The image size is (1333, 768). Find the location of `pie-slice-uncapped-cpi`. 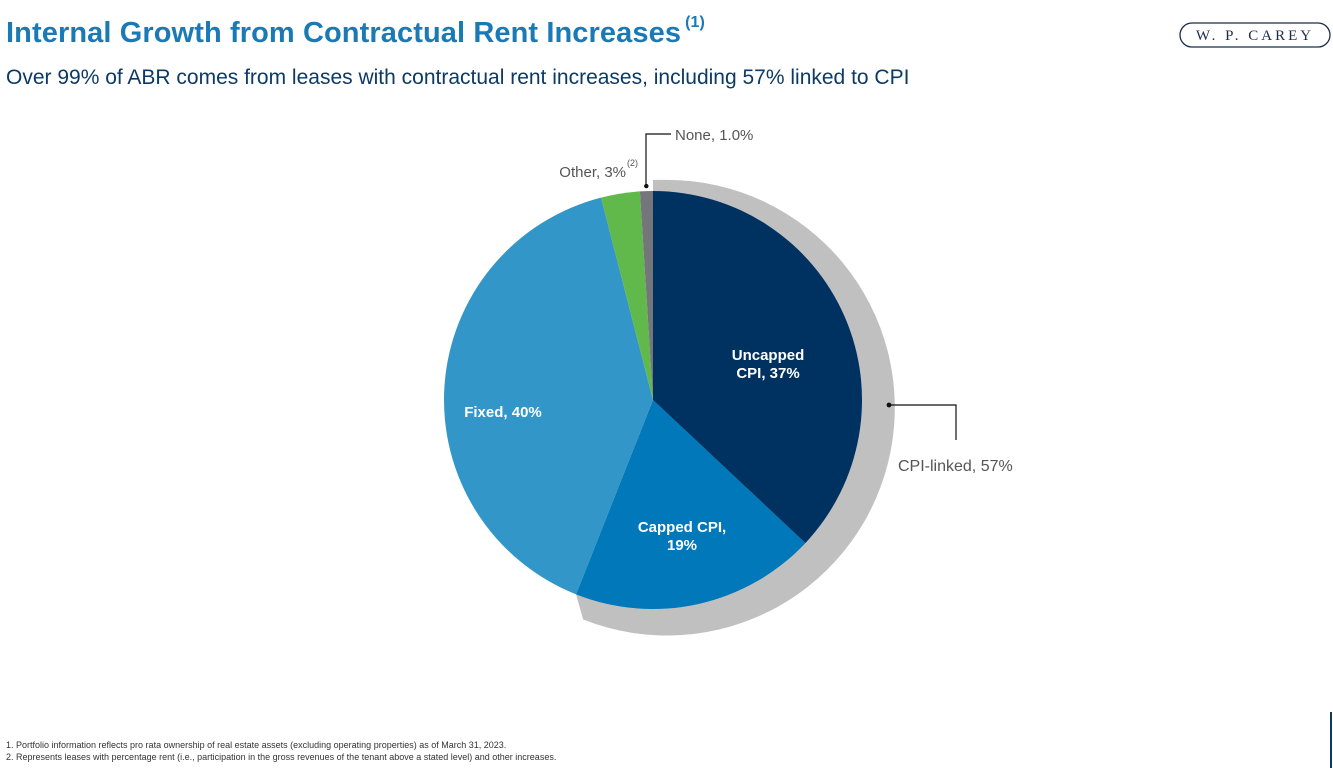

pie-slice-uncapped-cpi is located at coordinates (757, 367).